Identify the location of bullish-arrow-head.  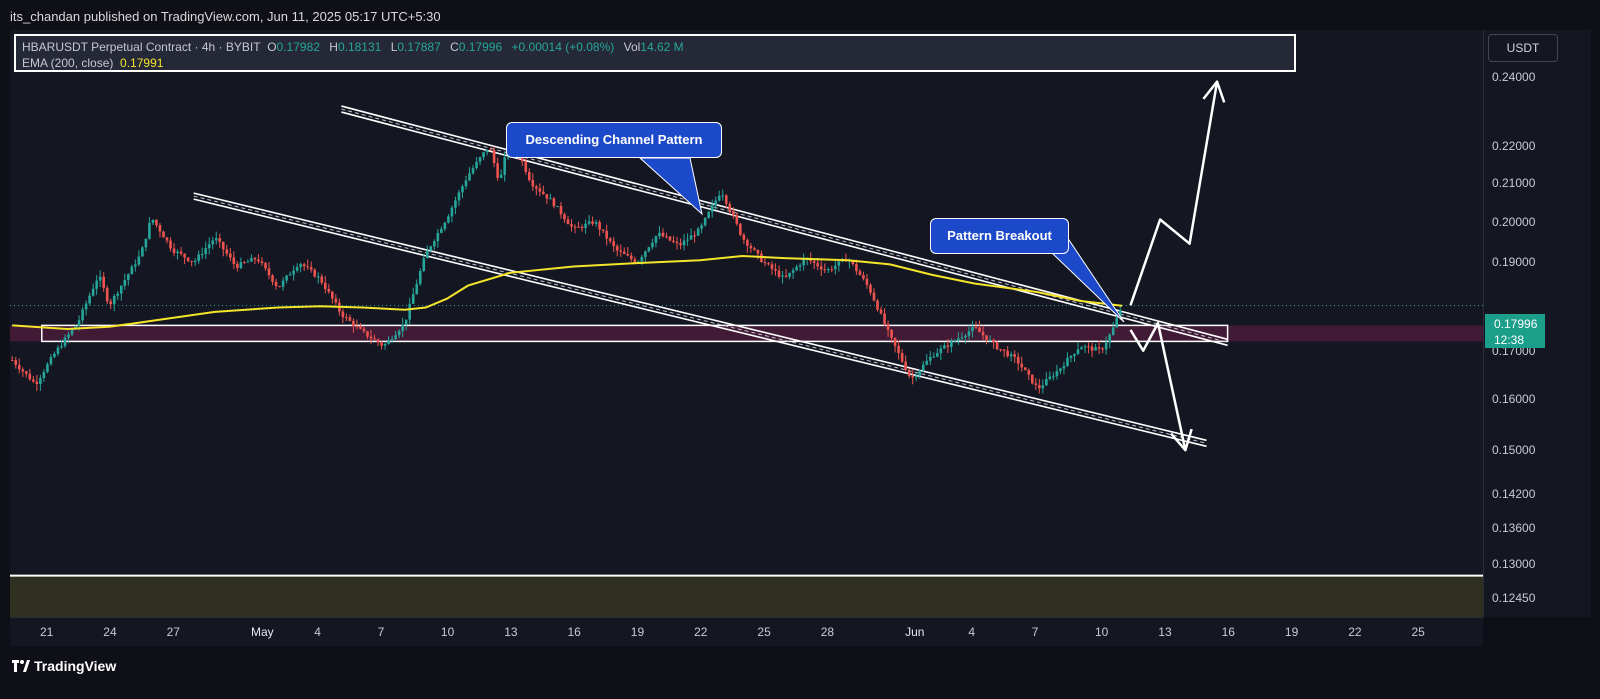
(1214, 91).